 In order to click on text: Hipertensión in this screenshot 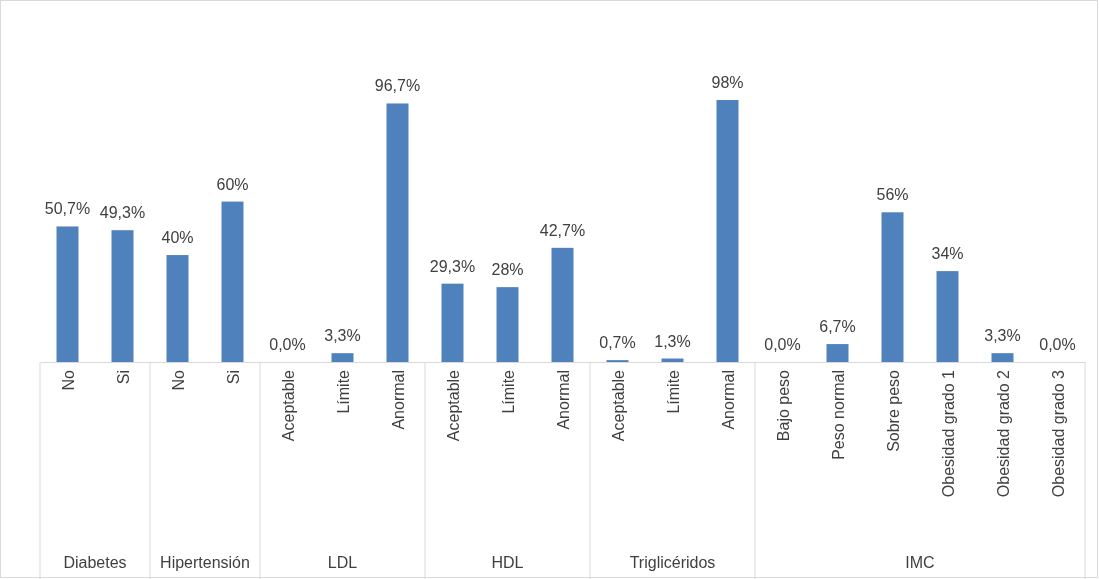, I will do `click(205, 562)`.